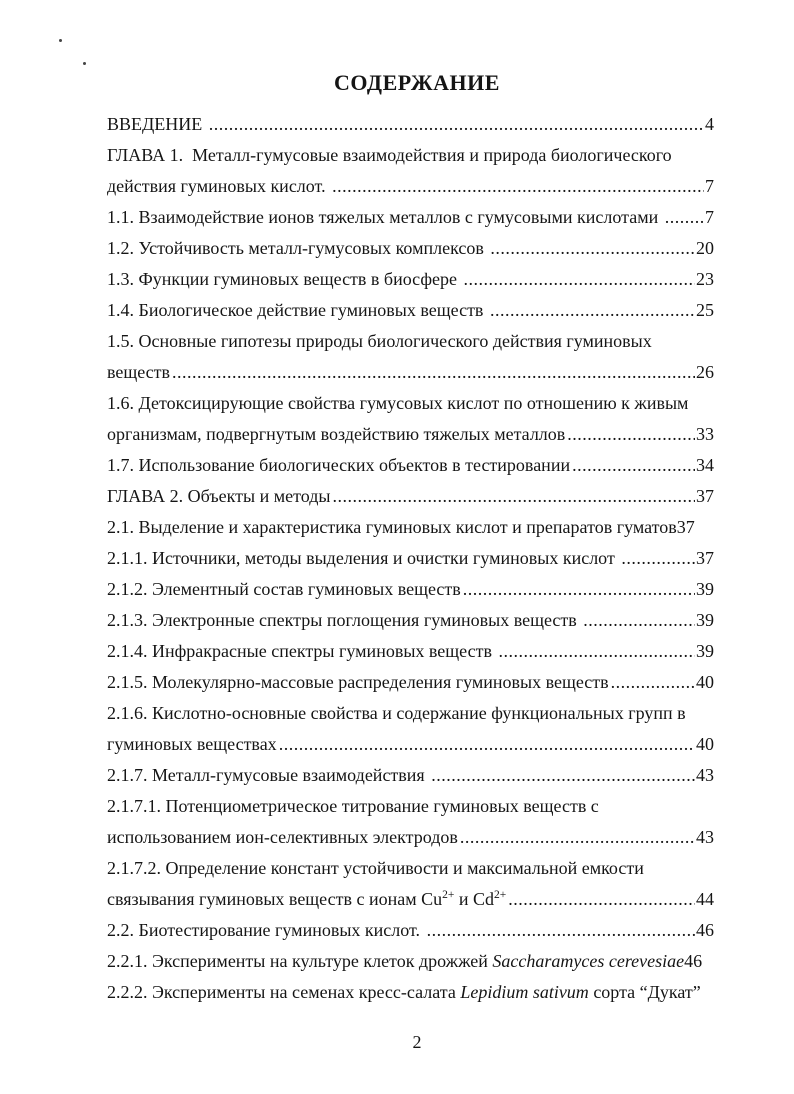  Describe the element at coordinates (417, 82) in the screenshot. I see `page-title: СОДЕРЖАНИЕ` at that location.